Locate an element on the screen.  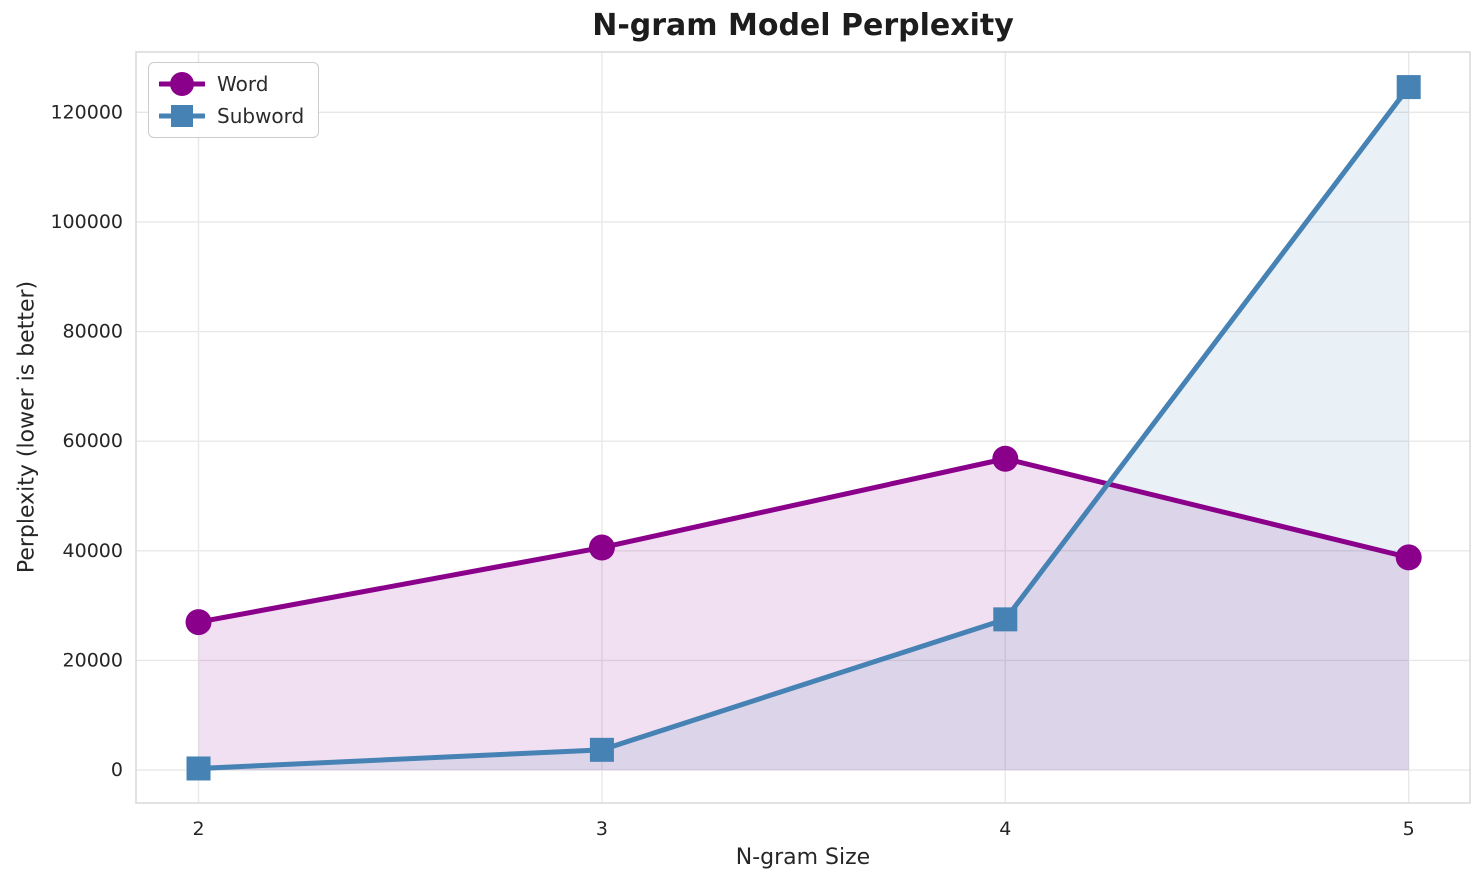
y-tick-label: 20000 is located at coordinates (93, 660).